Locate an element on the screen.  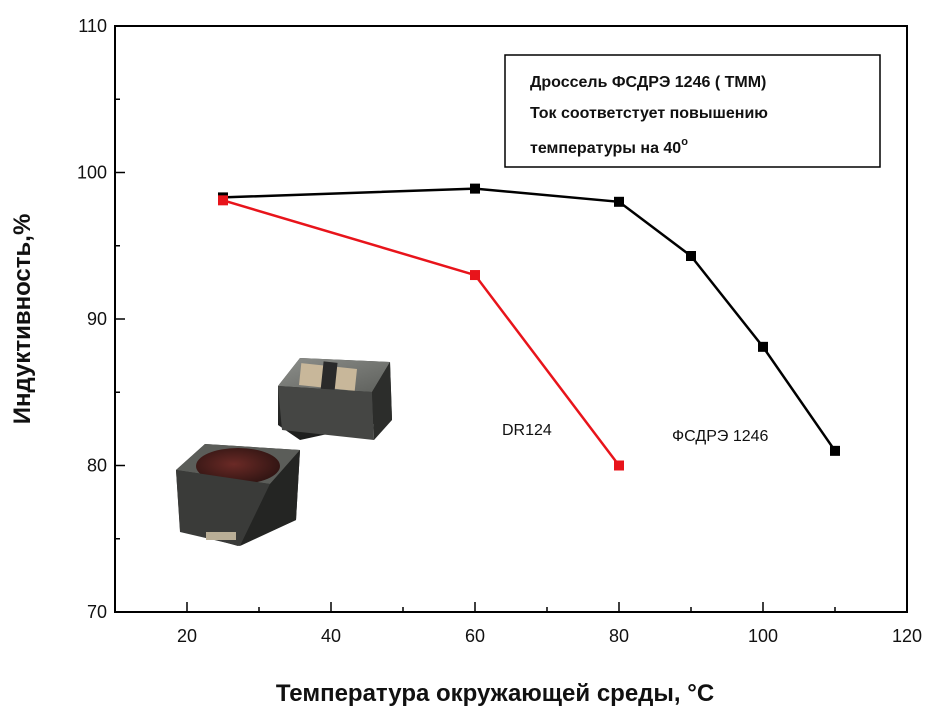
annotation-line-2: Ток соответстует повышению is located at coordinates (649, 113).